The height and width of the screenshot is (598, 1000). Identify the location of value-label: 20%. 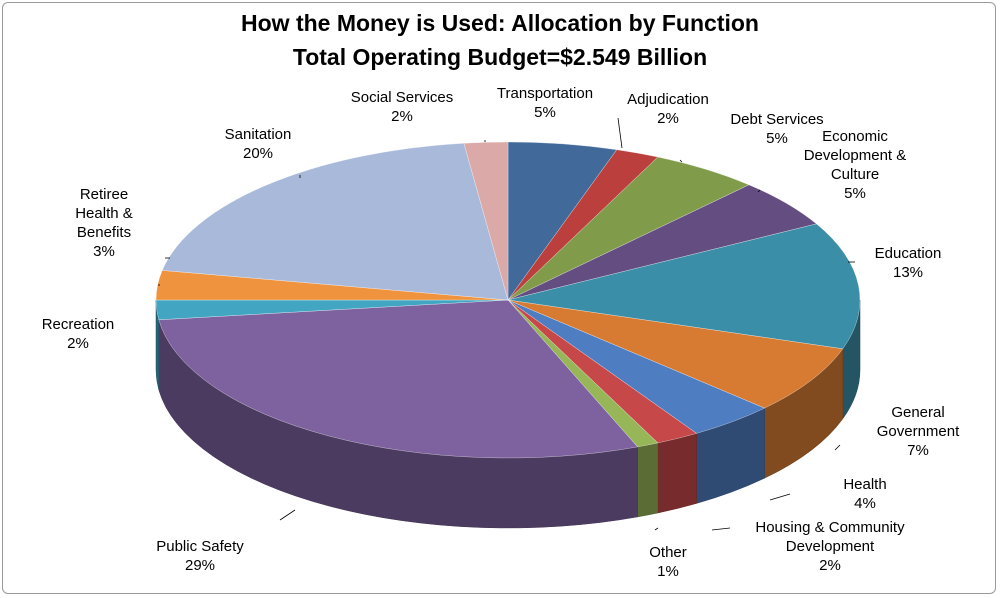
(258, 153).